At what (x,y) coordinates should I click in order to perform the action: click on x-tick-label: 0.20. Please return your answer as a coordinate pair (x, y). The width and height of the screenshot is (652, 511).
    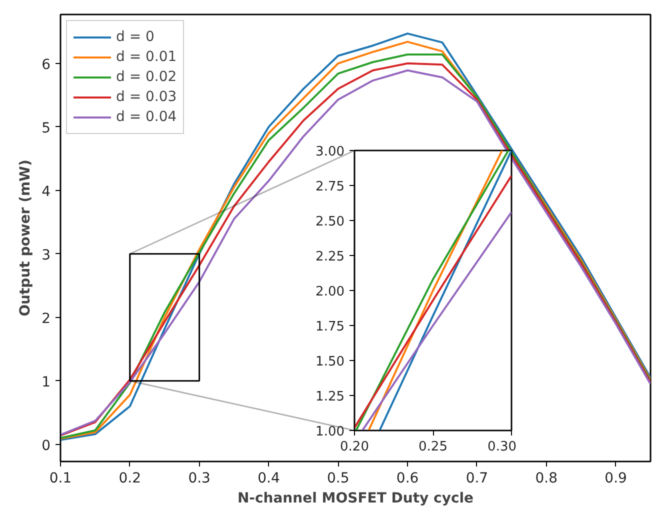
    Looking at the image, I should click on (354, 447).